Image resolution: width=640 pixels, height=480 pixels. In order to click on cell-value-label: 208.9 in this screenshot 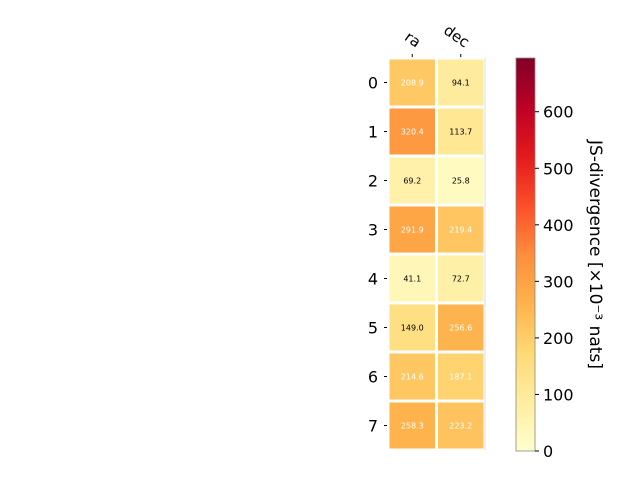, I will do `click(412, 83)`.